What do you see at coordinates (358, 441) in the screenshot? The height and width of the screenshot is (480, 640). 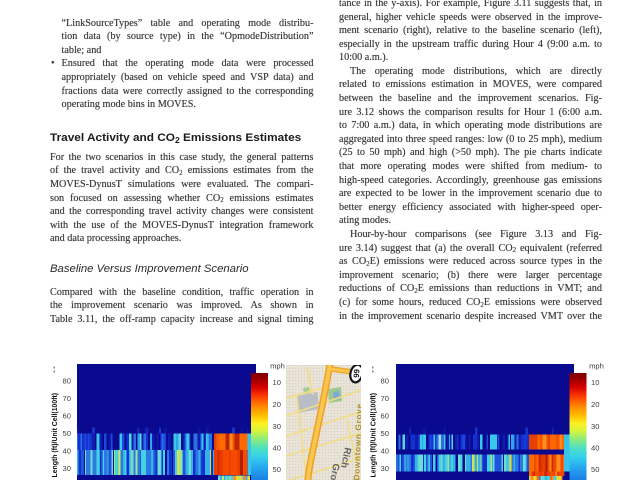 I see `svg-text: Downtown Grove` at bounding box center [358, 441].